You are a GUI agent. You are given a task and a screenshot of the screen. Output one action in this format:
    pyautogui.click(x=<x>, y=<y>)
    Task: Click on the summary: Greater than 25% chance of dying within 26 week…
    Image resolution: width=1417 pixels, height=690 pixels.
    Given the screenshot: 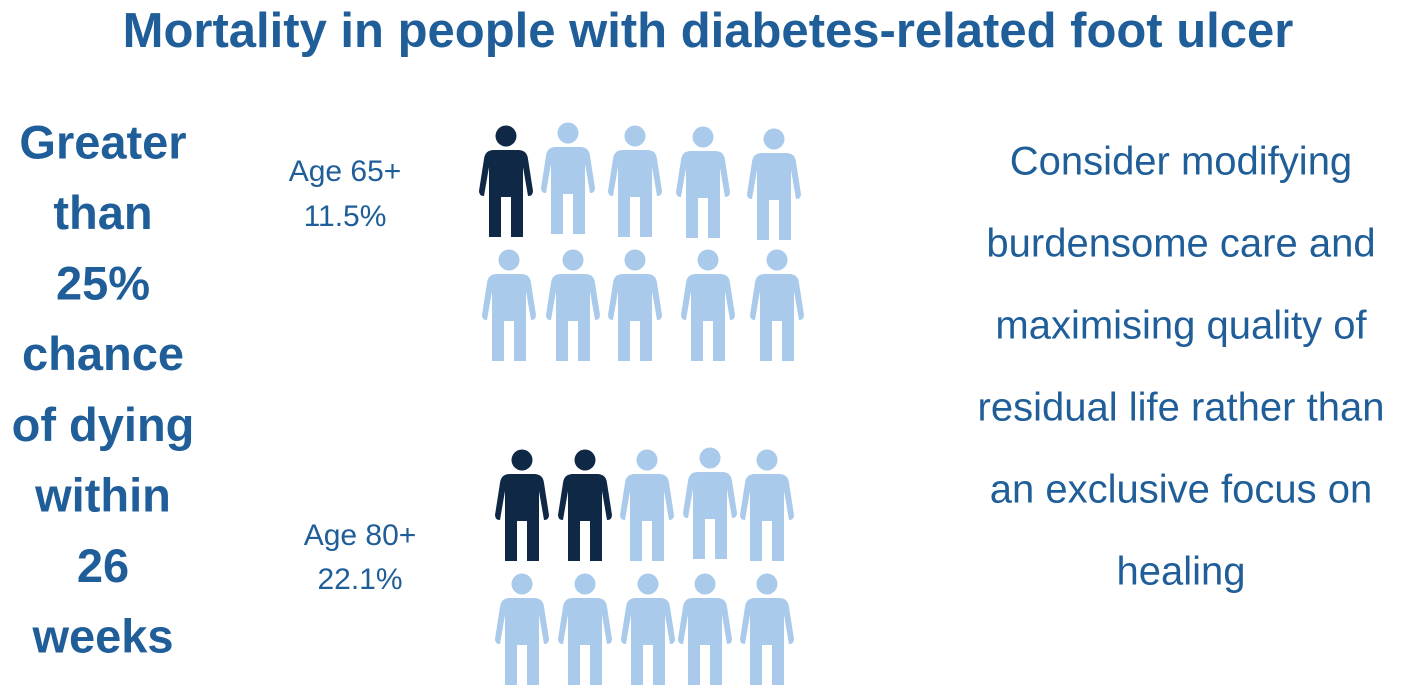 What is the action you would take?
    pyautogui.click(x=103, y=388)
    